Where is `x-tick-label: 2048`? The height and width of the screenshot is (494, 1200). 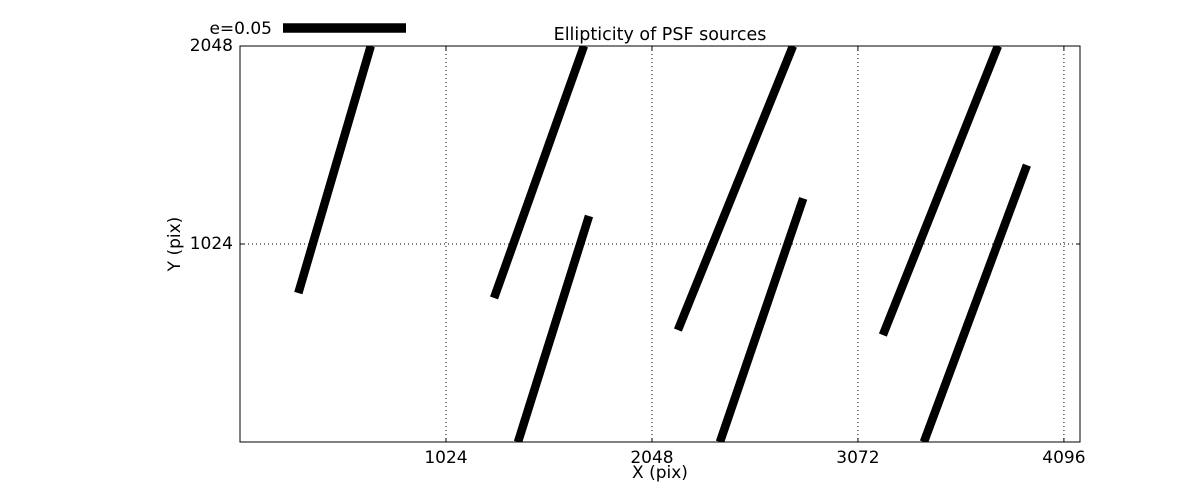
x-tick-label: 2048 is located at coordinates (651, 458).